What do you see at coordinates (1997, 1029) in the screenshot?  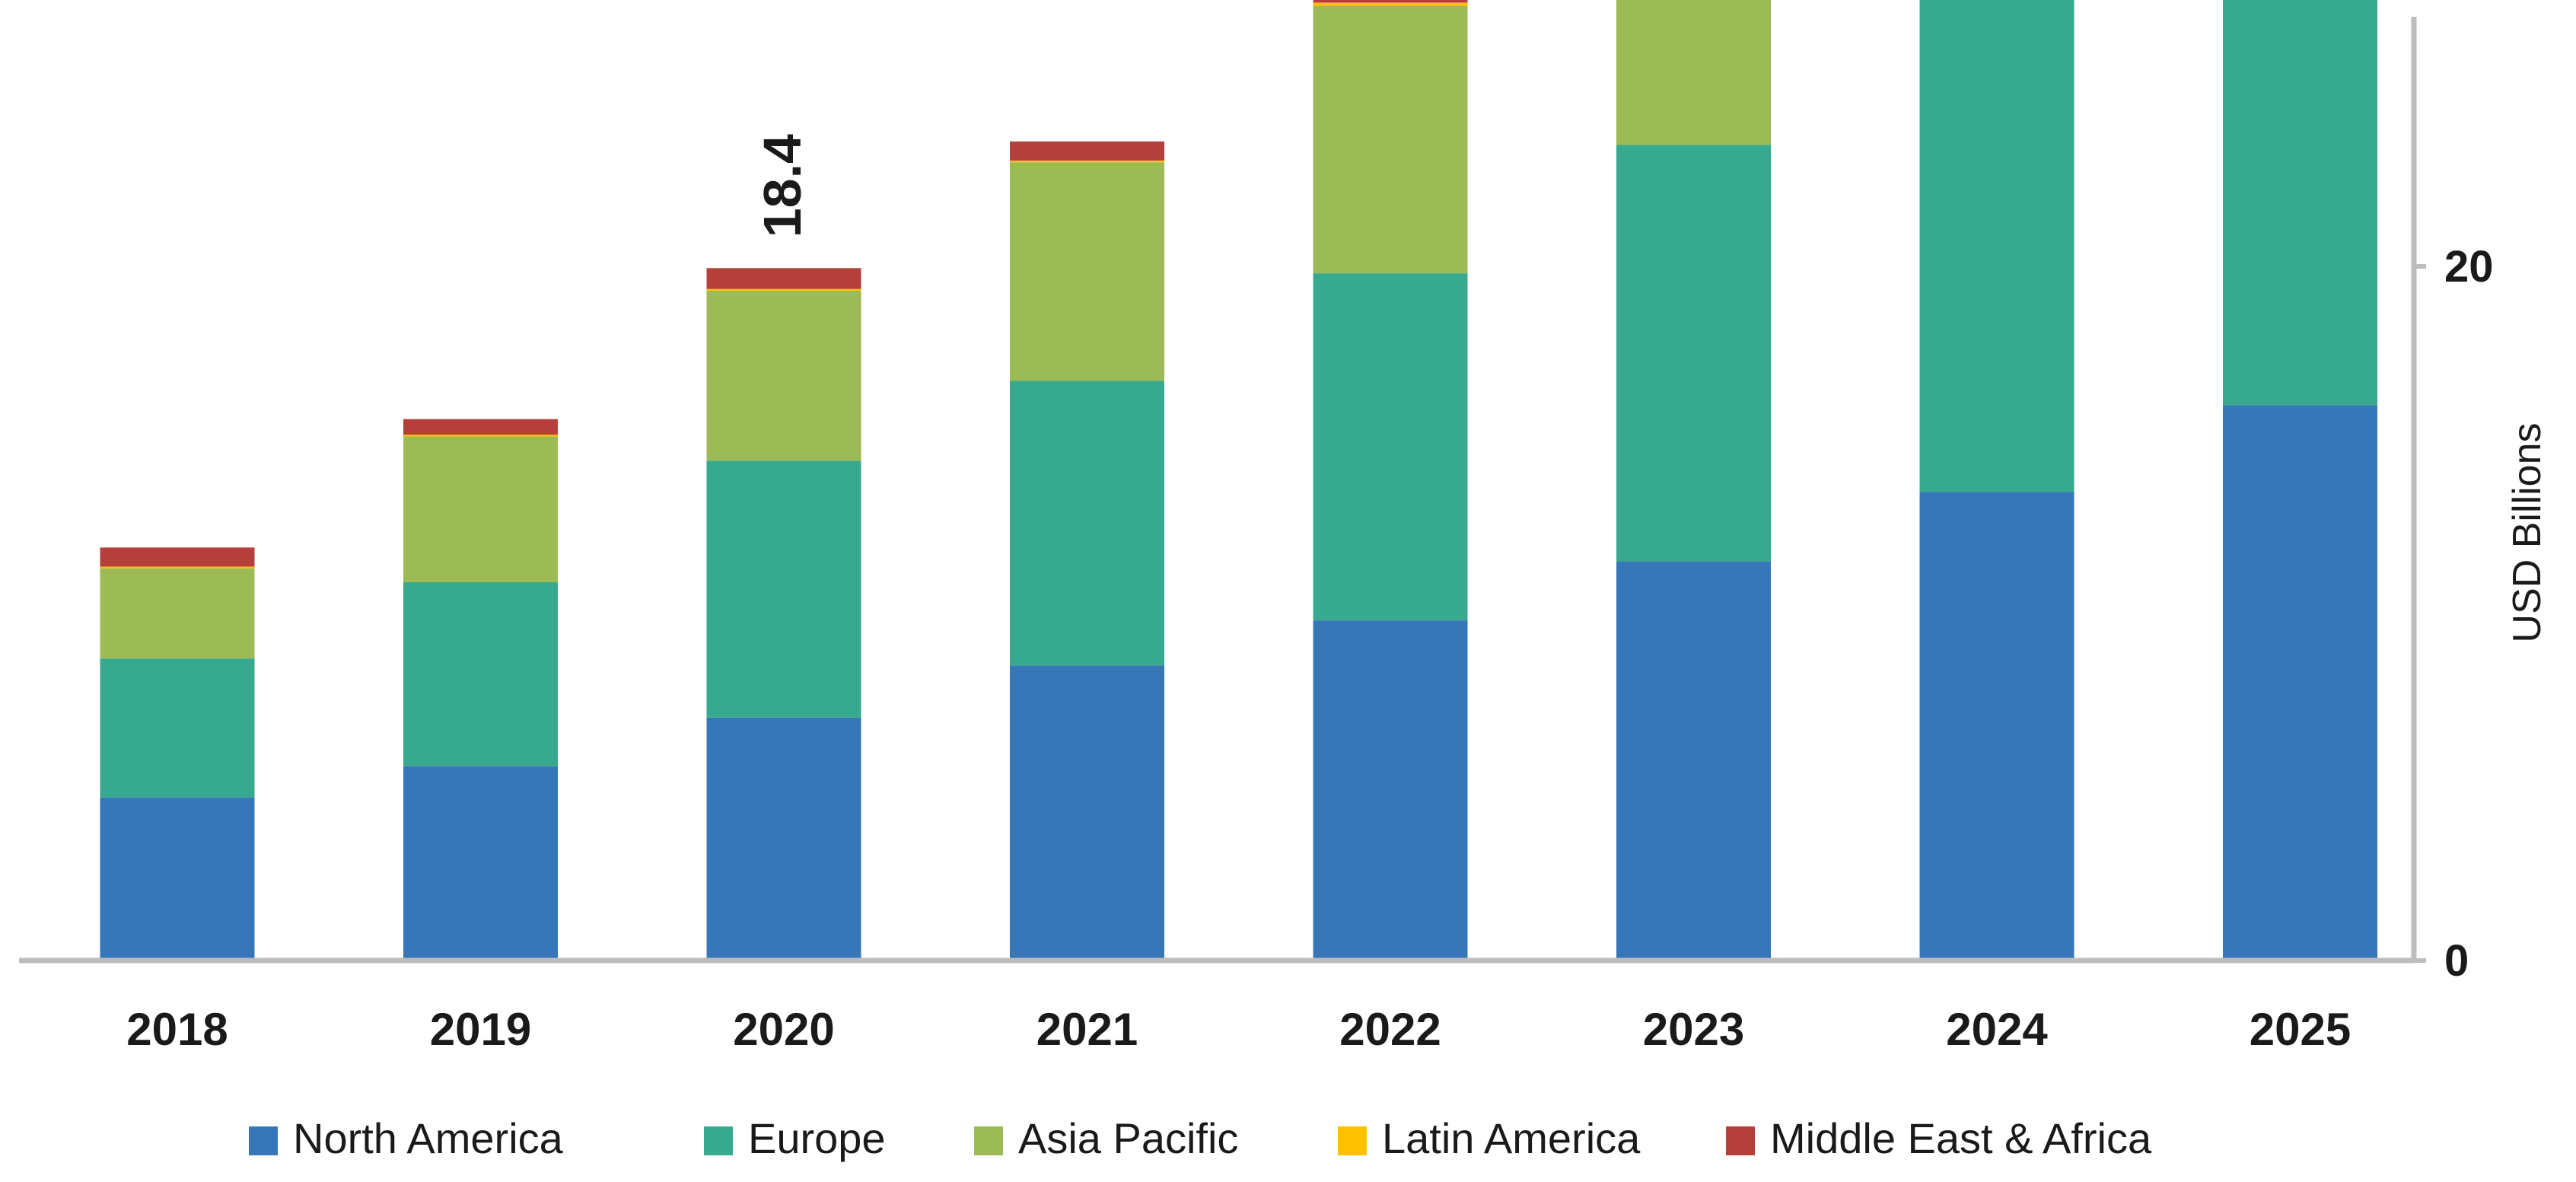 I see `x-tick-label: 2024` at bounding box center [1997, 1029].